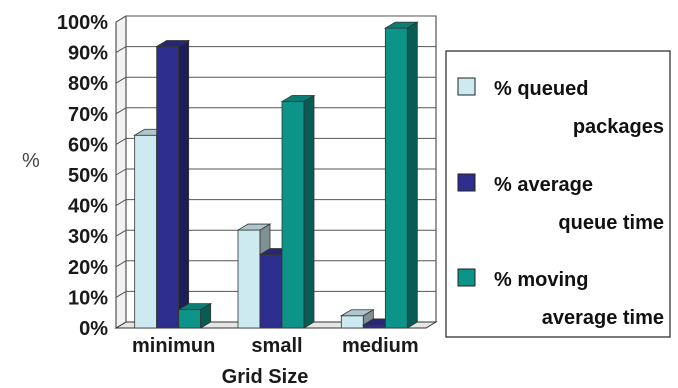 This screenshot has width=678, height=388. I want to click on y-axis-title: %, so click(31, 161).